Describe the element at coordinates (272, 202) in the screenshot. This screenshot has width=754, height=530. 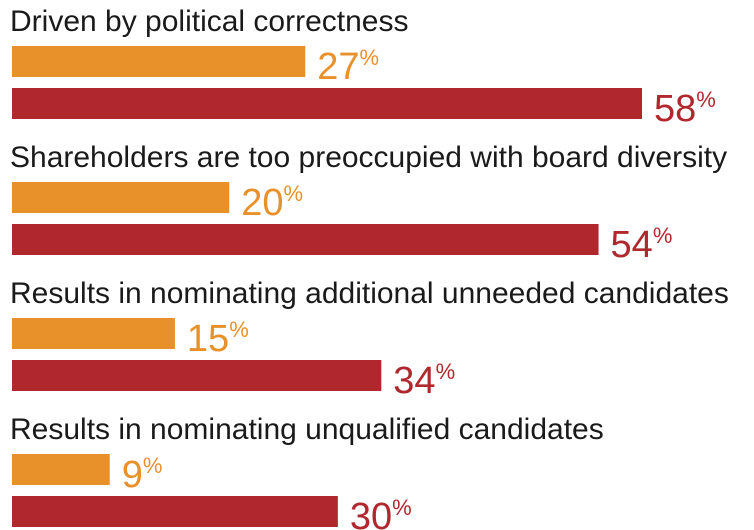
I see `data-label: 20%` at that location.